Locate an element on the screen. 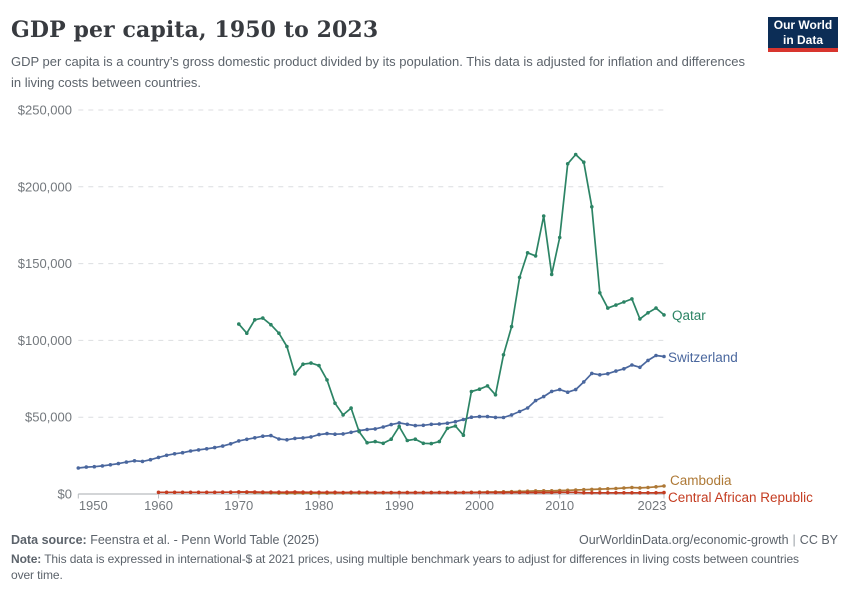 The width and height of the screenshot is (850, 600). owid-logo-line1: Our World is located at coordinates (803, 25).